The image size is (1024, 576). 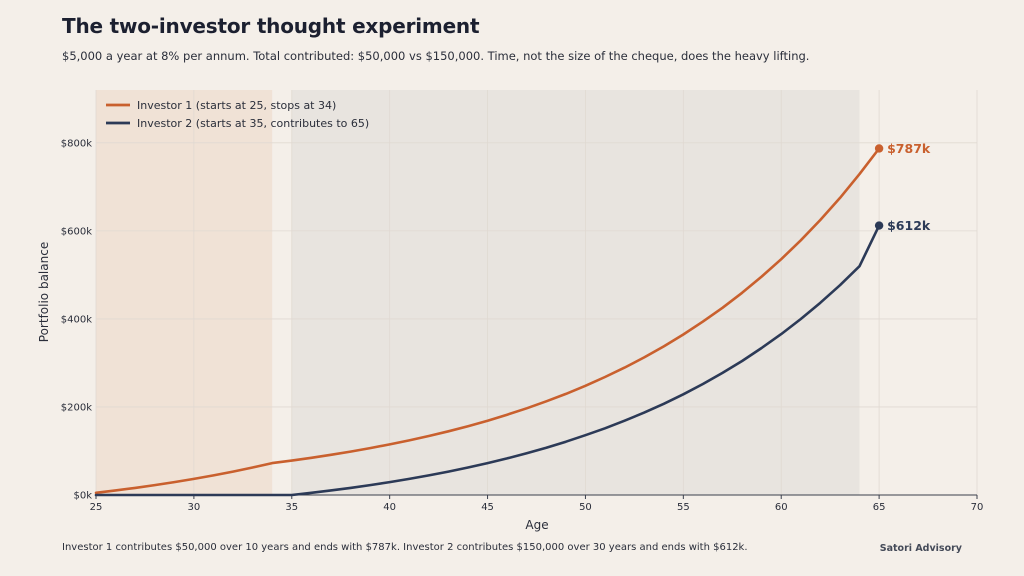 What do you see at coordinates (76, 319) in the screenshot?
I see `y-tick-label: $400k` at bounding box center [76, 319].